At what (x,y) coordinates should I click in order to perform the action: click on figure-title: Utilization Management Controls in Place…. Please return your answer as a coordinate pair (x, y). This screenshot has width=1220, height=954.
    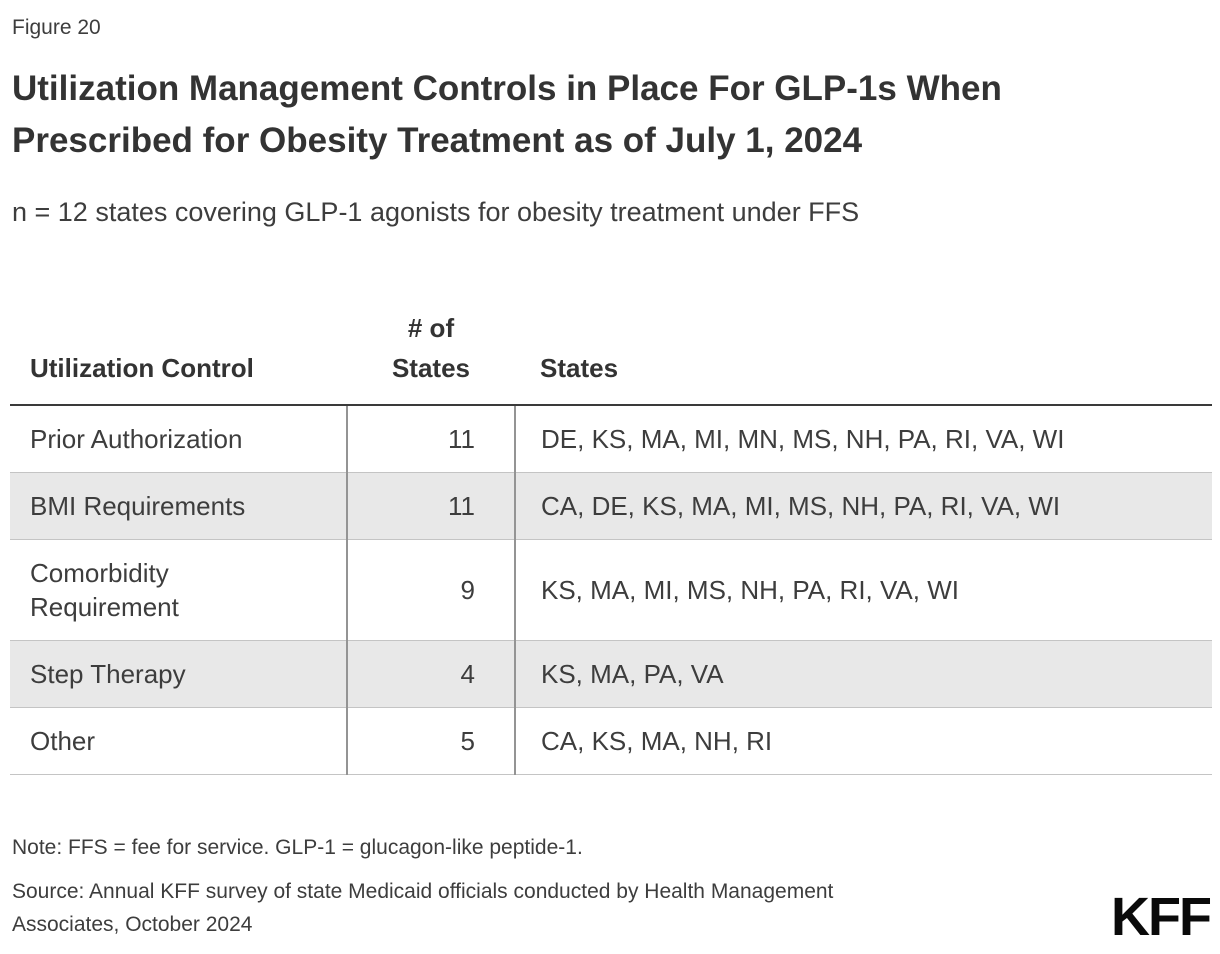
    Looking at the image, I should click on (607, 115).